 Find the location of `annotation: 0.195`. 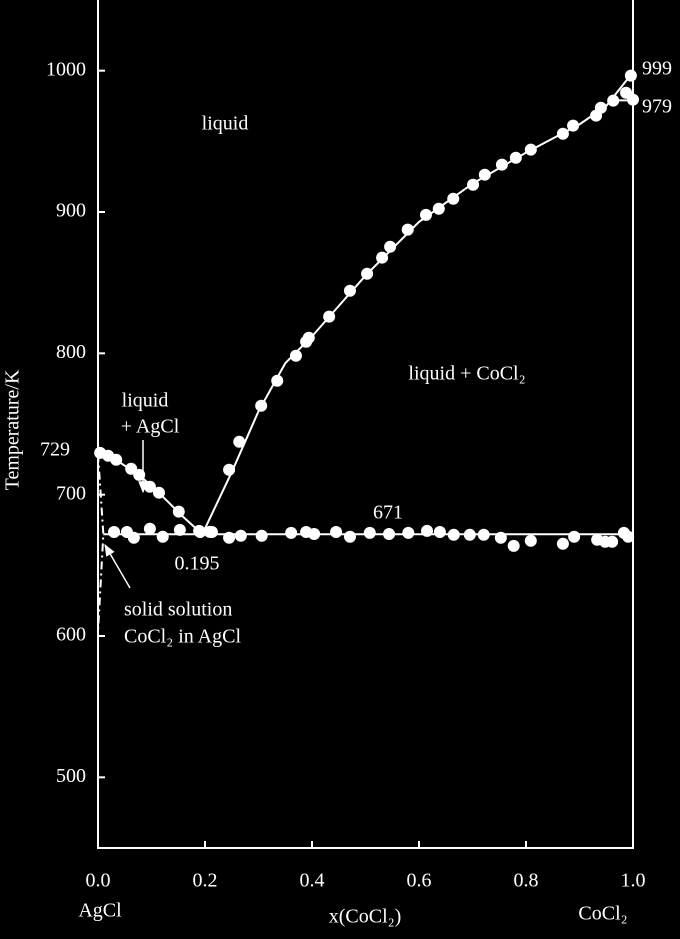

annotation: 0.195 is located at coordinates (197, 564).